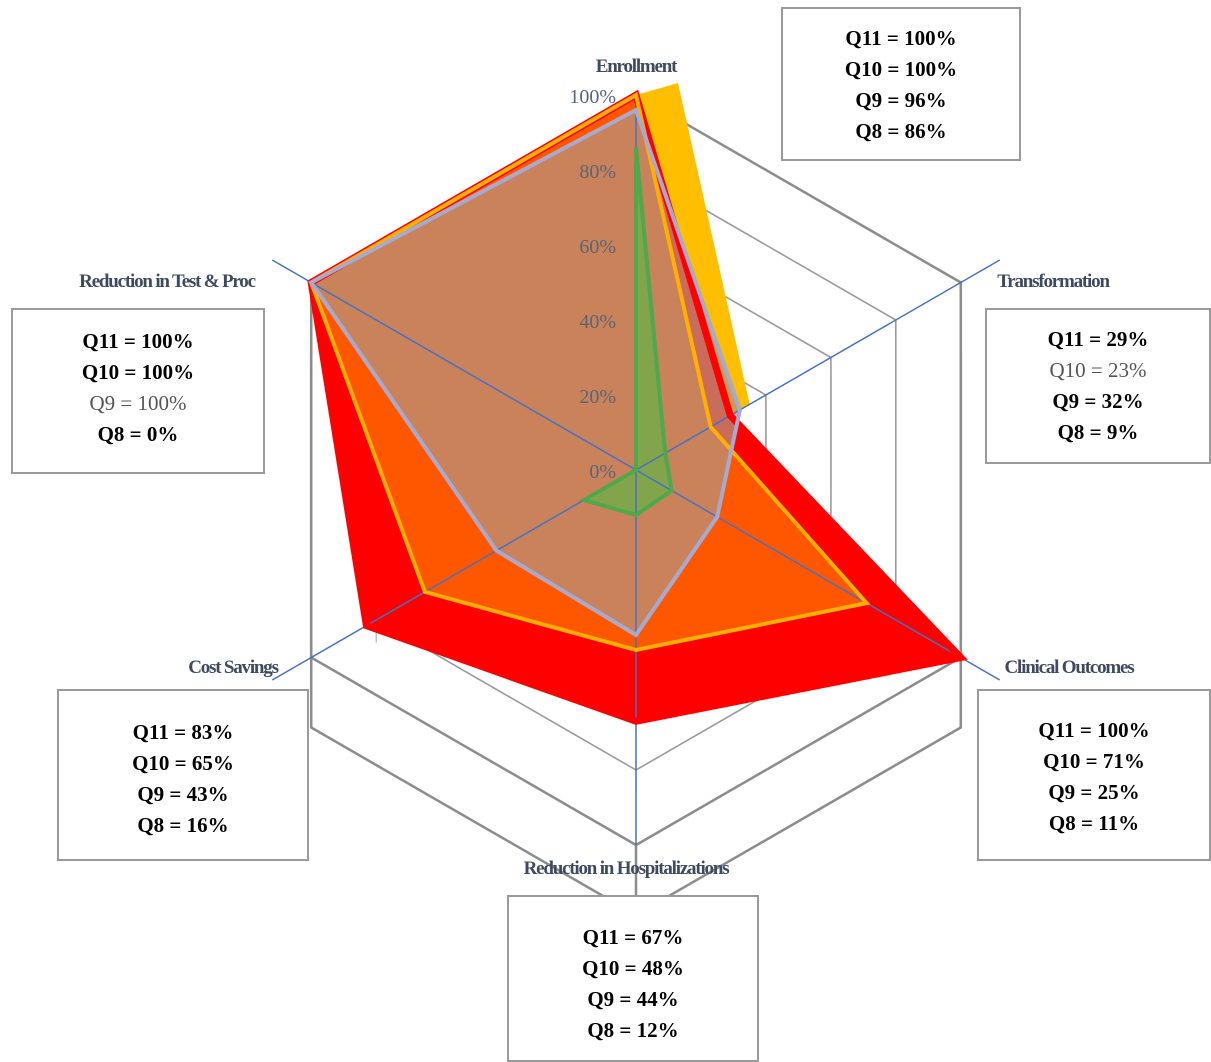  Describe the element at coordinates (592, 284) in the screenshot. I see `radar-tick-labels: 0% 20% 40% 60% 80% 100%` at that location.